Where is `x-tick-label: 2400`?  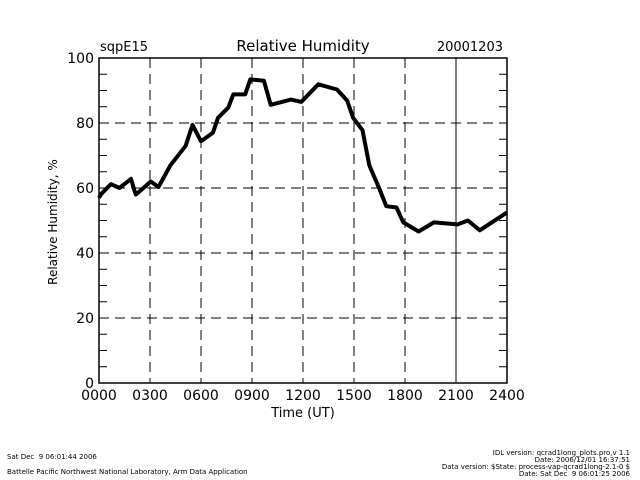
x-tick-label: 2400 is located at coordinates (507, 396).